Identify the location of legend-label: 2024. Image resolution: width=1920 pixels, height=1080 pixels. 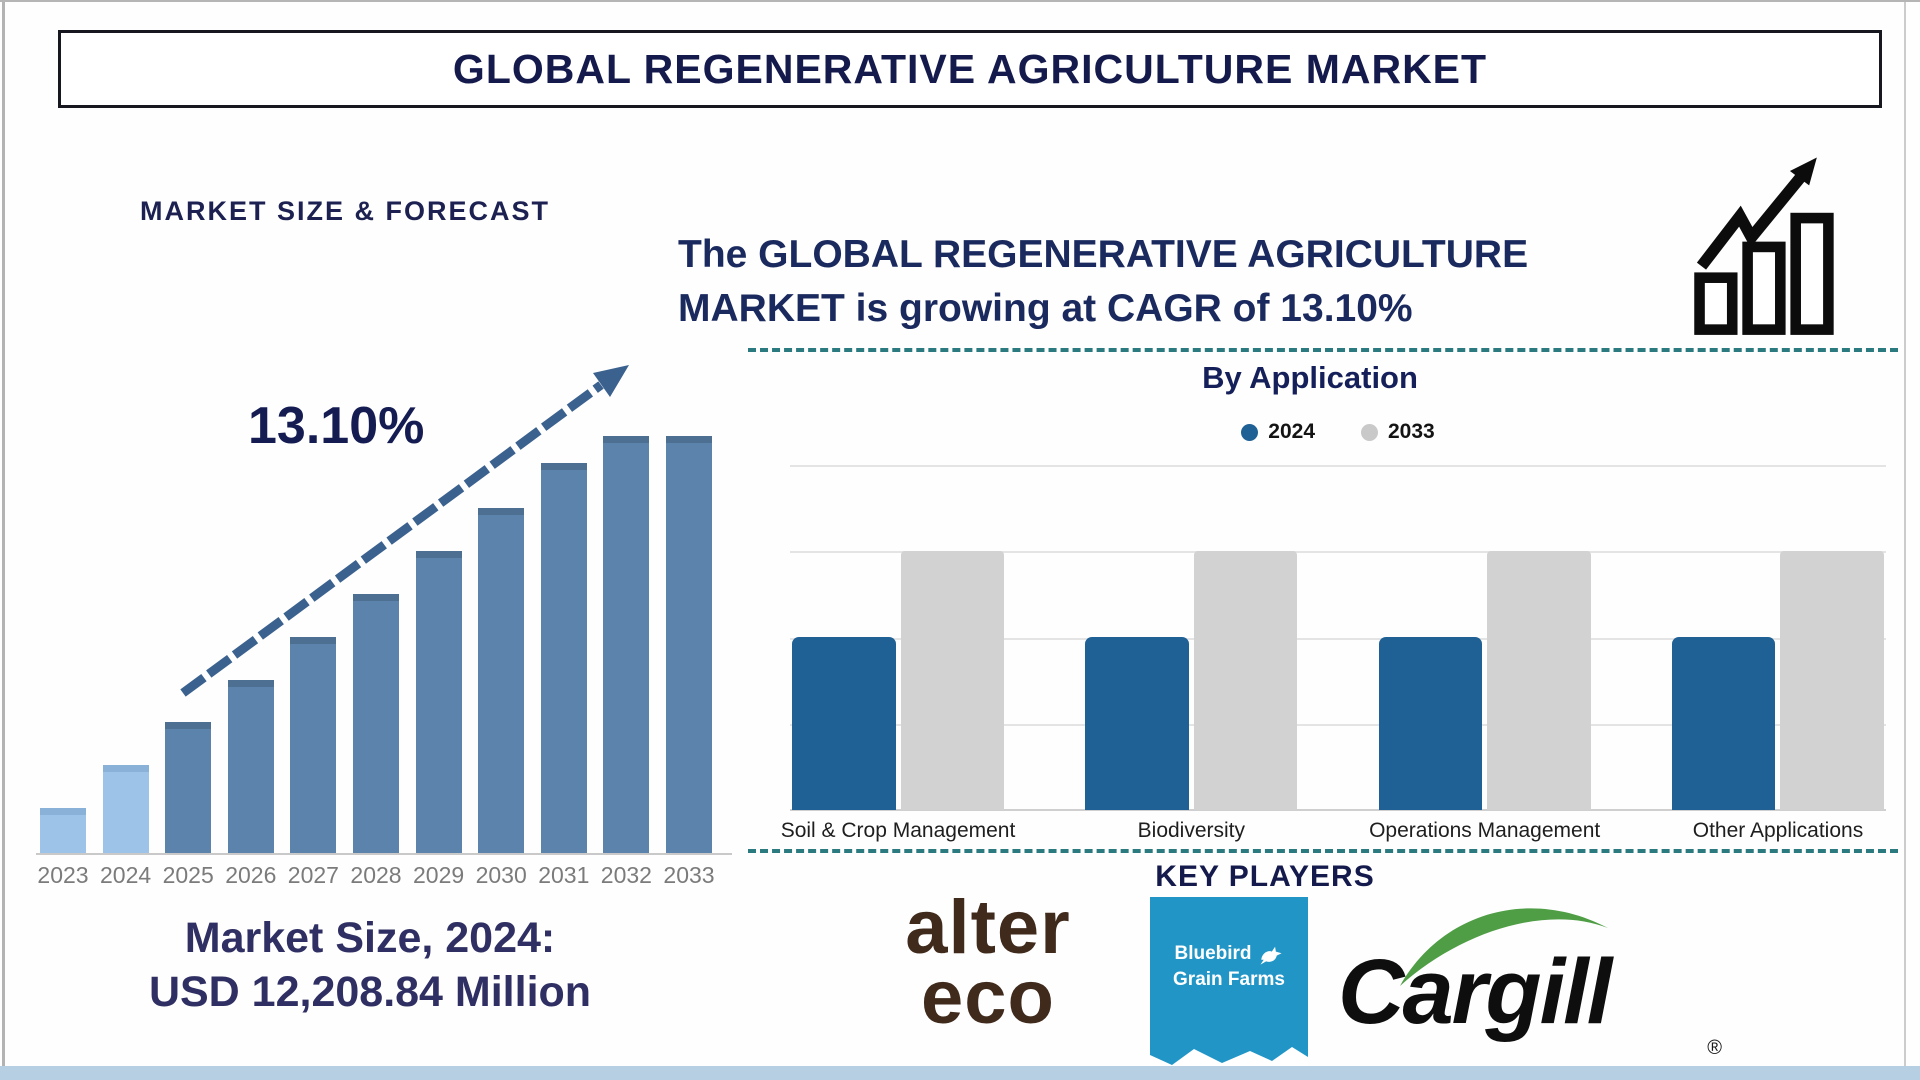
(1291, 431).